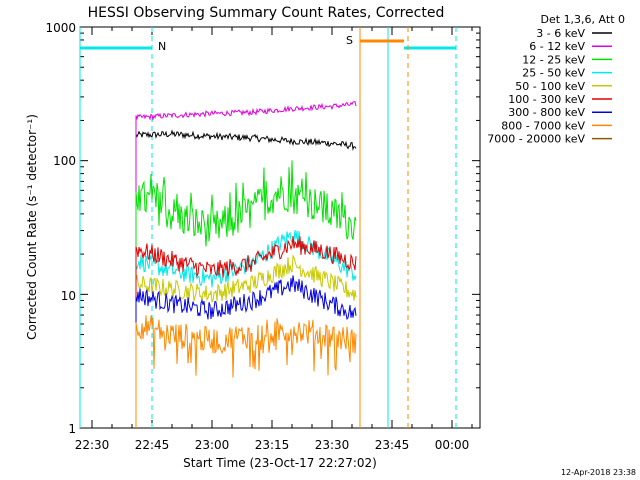 This screenshot has height=480, width=640. Describe the element at coordinates (553, 73) in the screenshot. I see `legend-entry-label: 25 - 50 keV` at that location.